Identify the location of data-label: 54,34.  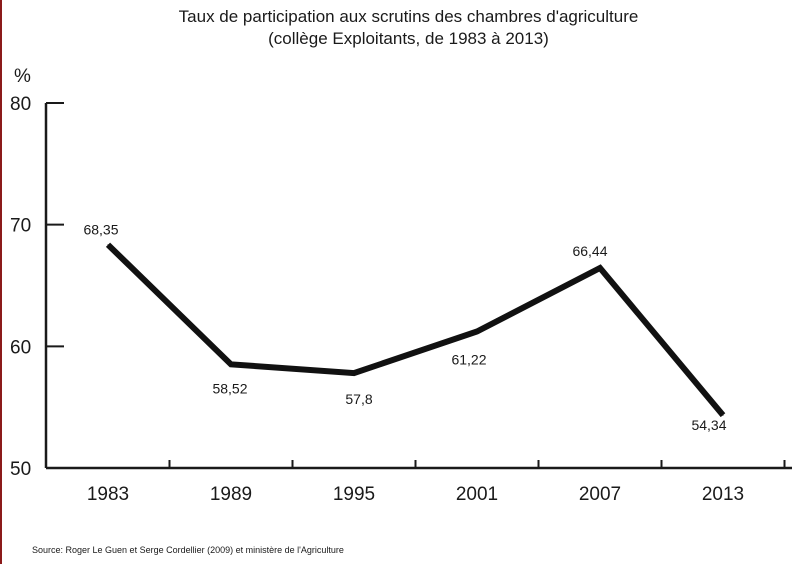
(708, 425).